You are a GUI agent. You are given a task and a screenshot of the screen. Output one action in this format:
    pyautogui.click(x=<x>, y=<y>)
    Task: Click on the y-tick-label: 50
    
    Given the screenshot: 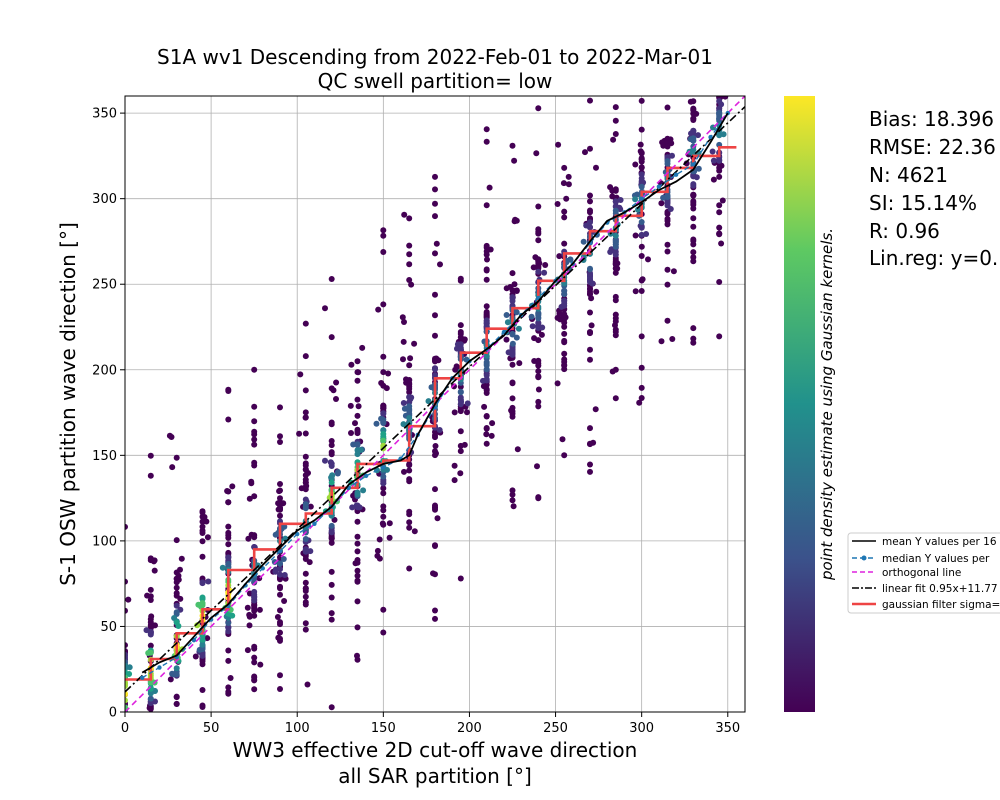 What is the action you would take?
    pyautogui.click(x=108, y=627)
    